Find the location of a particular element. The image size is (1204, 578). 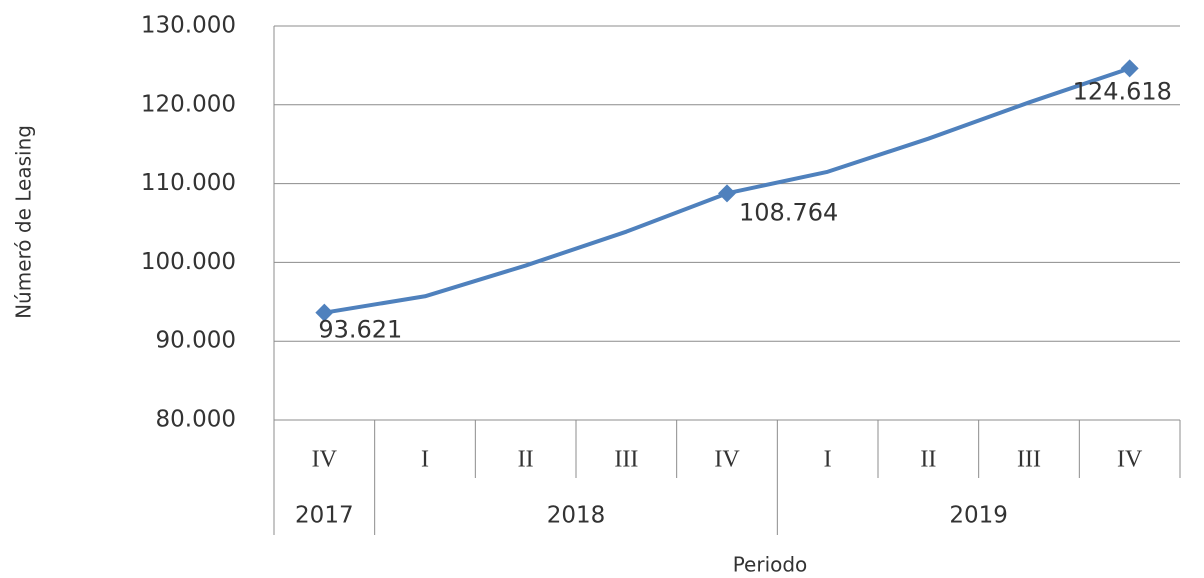

data-label: 93.621 is located at coordinates (360, 330).